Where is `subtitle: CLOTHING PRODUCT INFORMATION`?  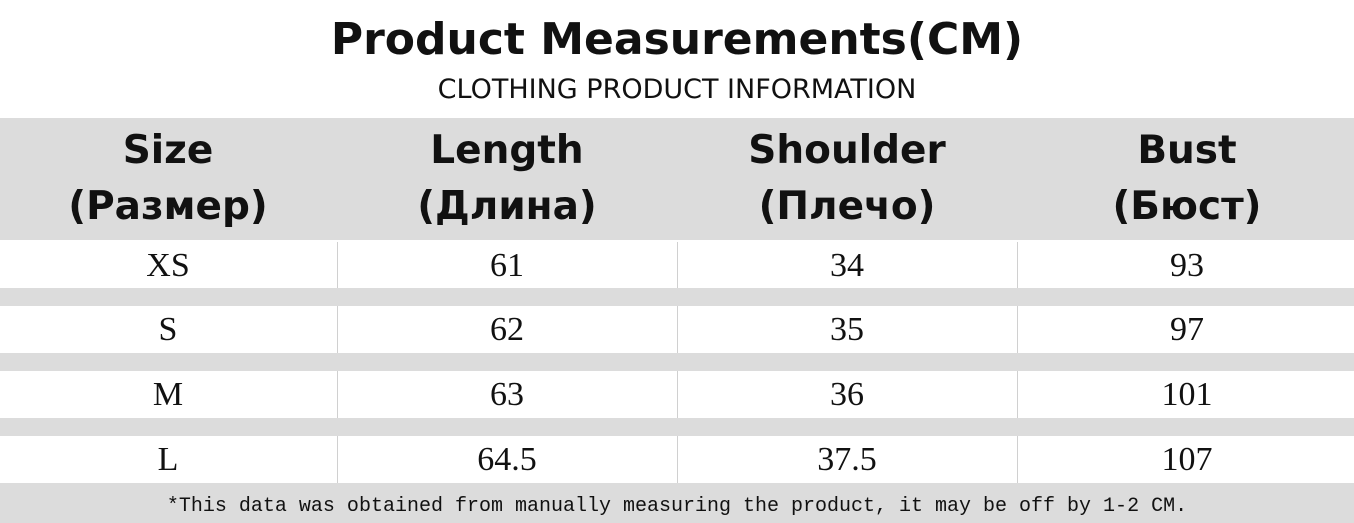 subtitle: CLOTHING PRODUCT INFORMATION is located at coordinates (677, 89).